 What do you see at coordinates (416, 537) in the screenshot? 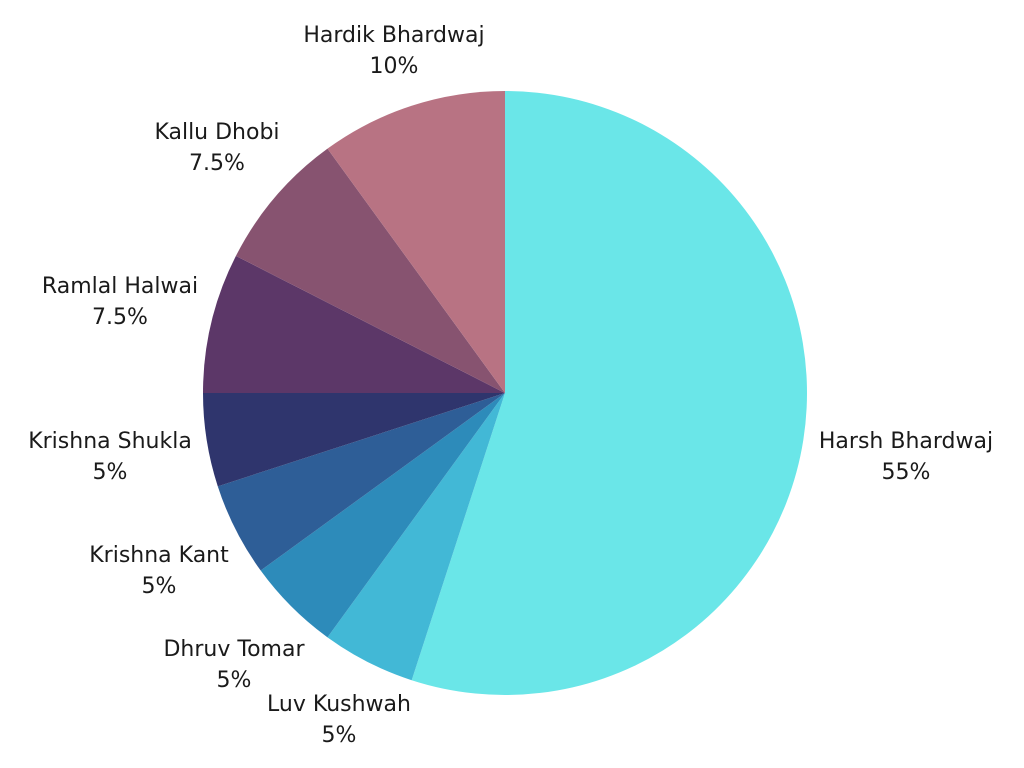
I see `pie-slice-luv-kushwah` at bounding box center [416, 537].